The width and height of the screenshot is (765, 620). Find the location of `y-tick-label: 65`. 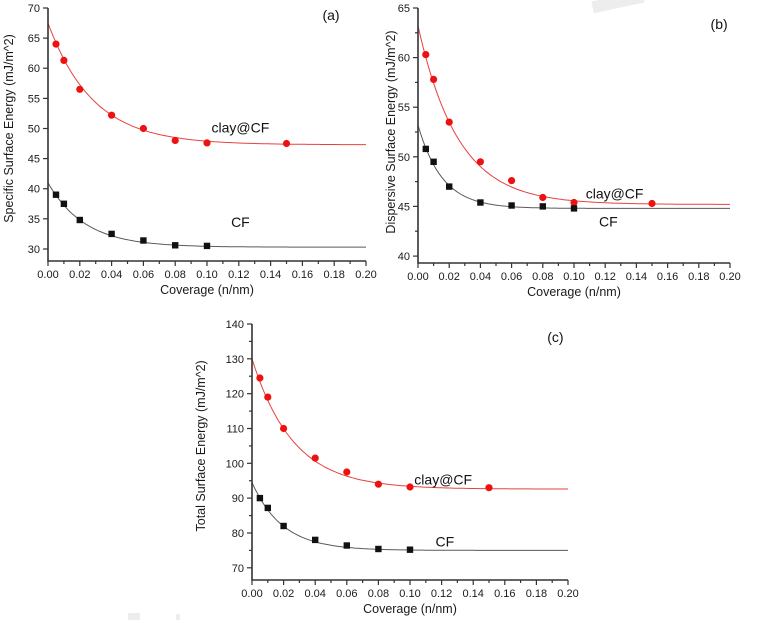

y-tick-label: 65 is located at coordinates (404, 9).